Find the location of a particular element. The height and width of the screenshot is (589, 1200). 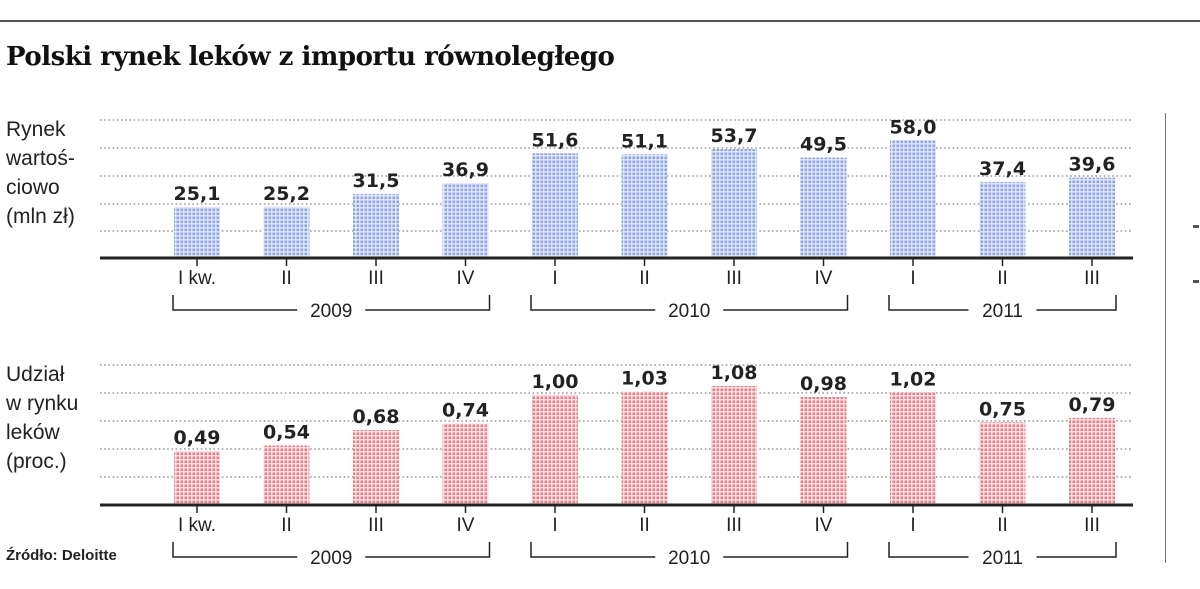

right-divider is located at coordinates (1165, 338).